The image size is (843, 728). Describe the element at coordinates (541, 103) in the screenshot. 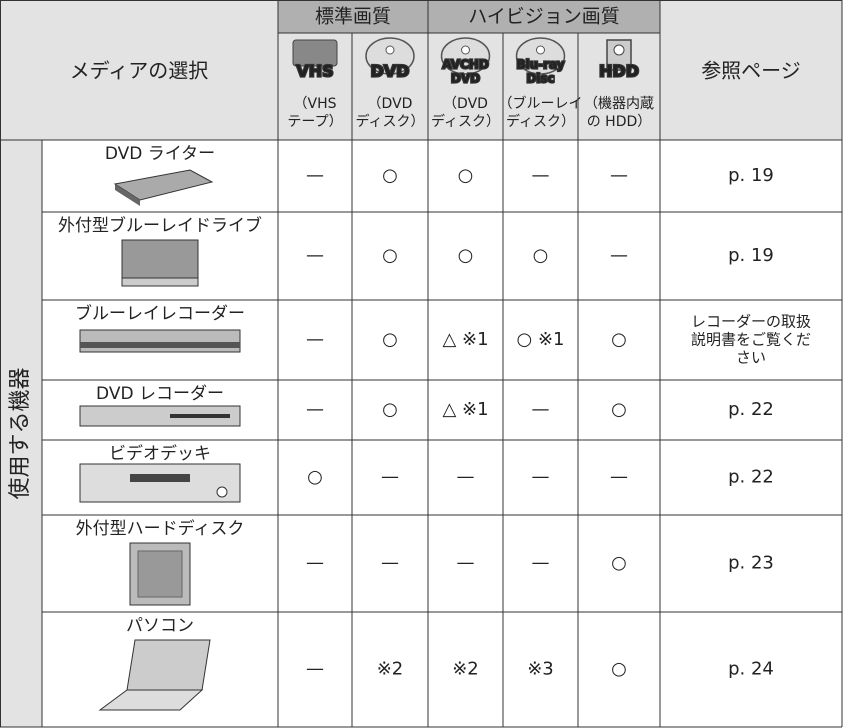

I see `media-caption: （ブルーレイ` at that location.